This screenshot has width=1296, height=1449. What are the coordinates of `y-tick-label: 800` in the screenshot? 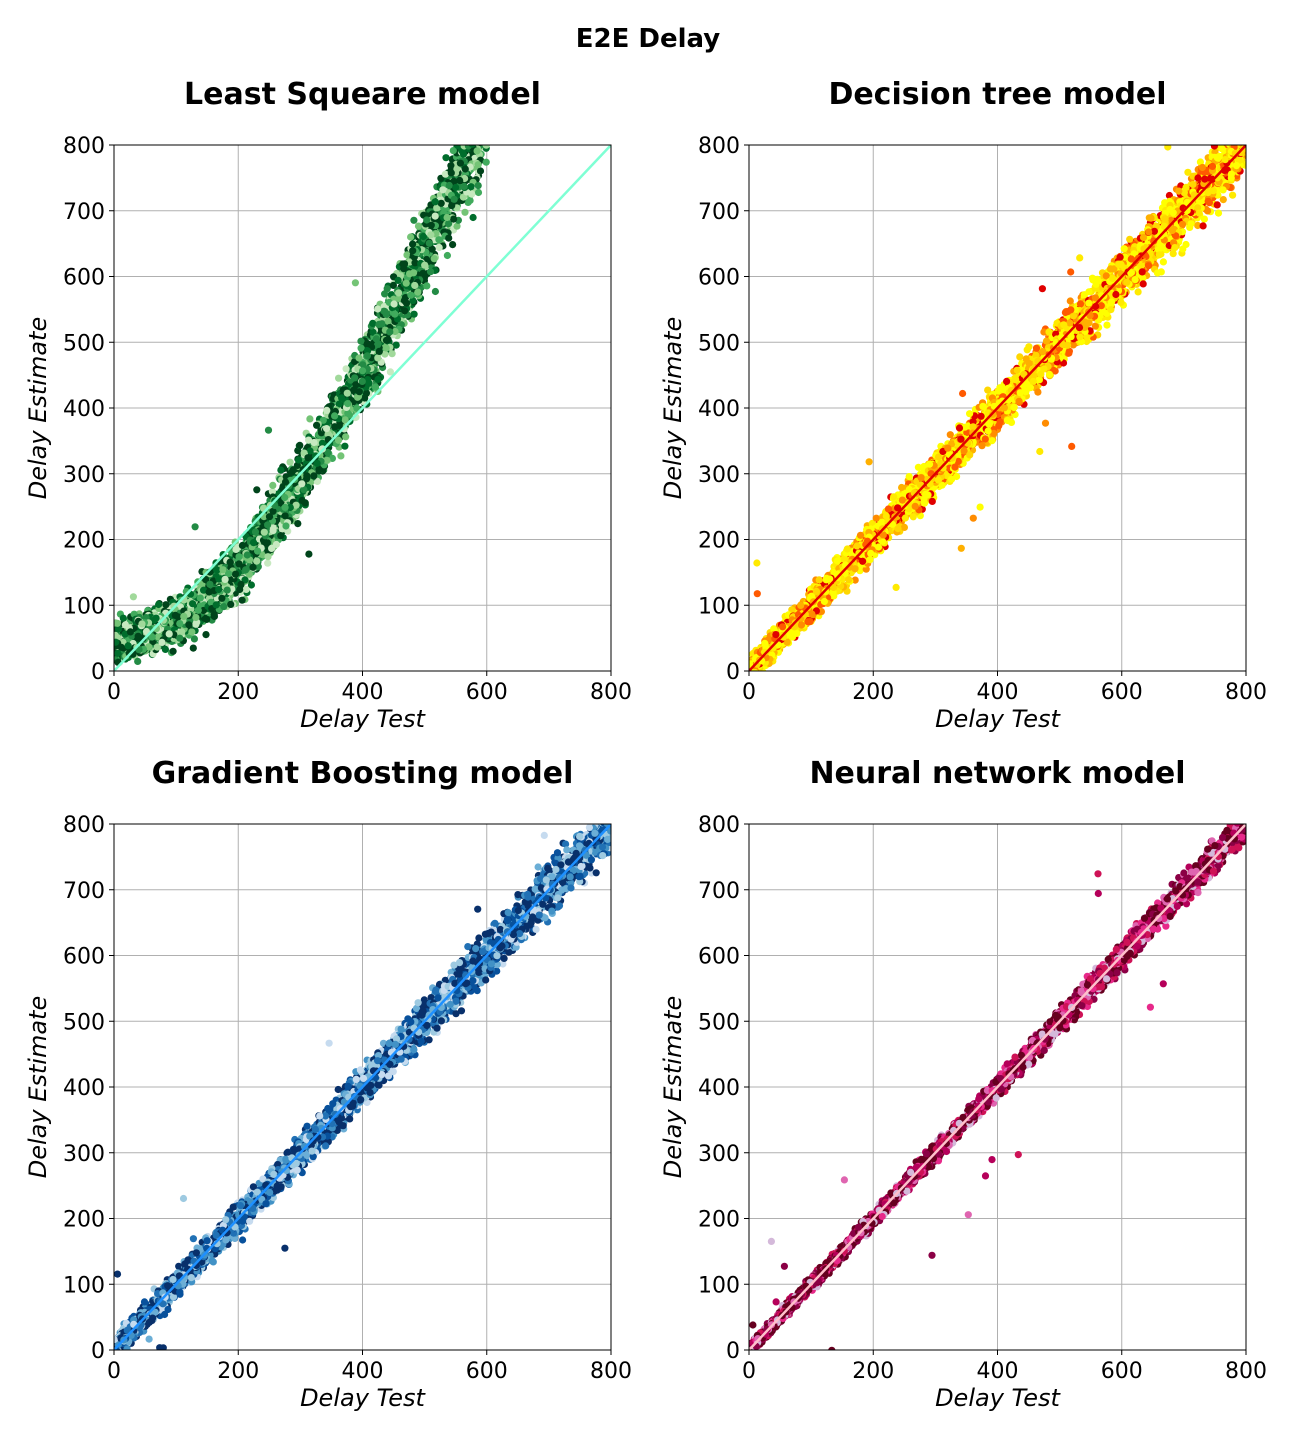 It's located at (84, 146).